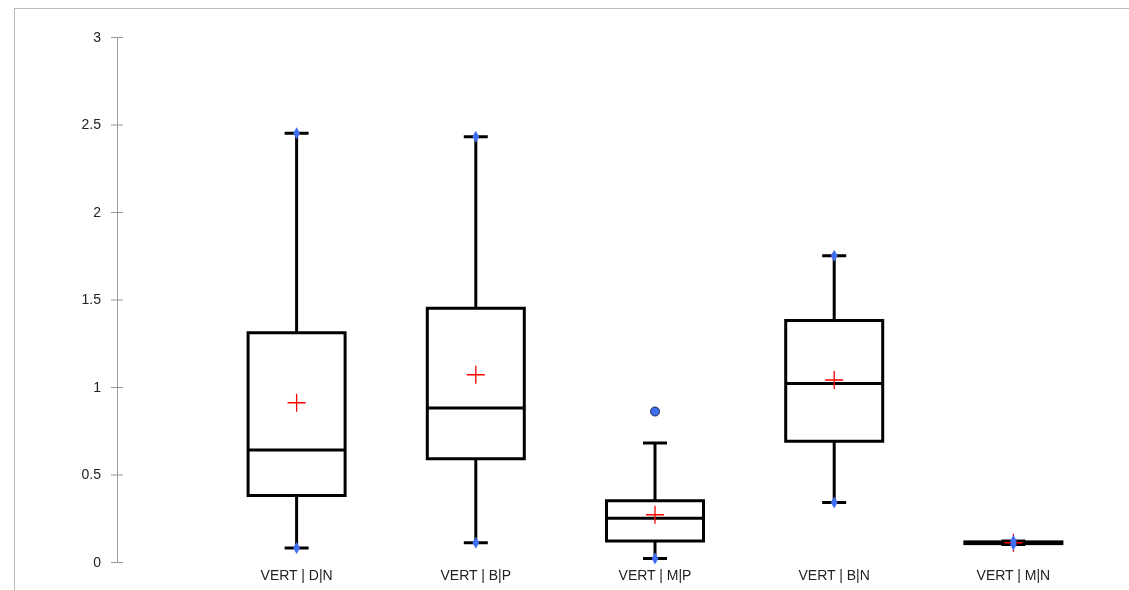  Describe the element at coordinates (97, 211) in the screenshot. I see `y-tick-label: 2` at that location.